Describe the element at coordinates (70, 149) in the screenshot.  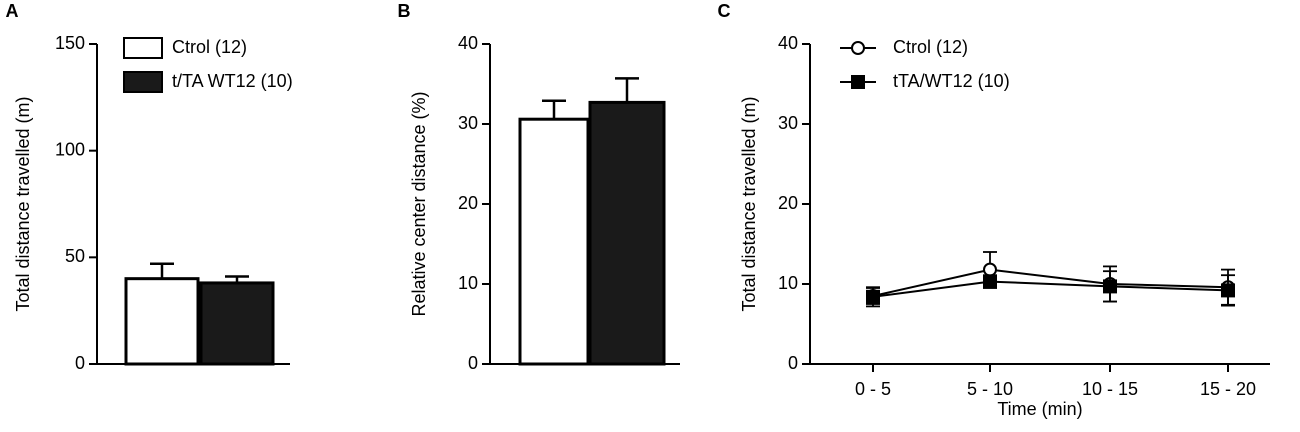
I see `y-tick-label: 100` at that location.